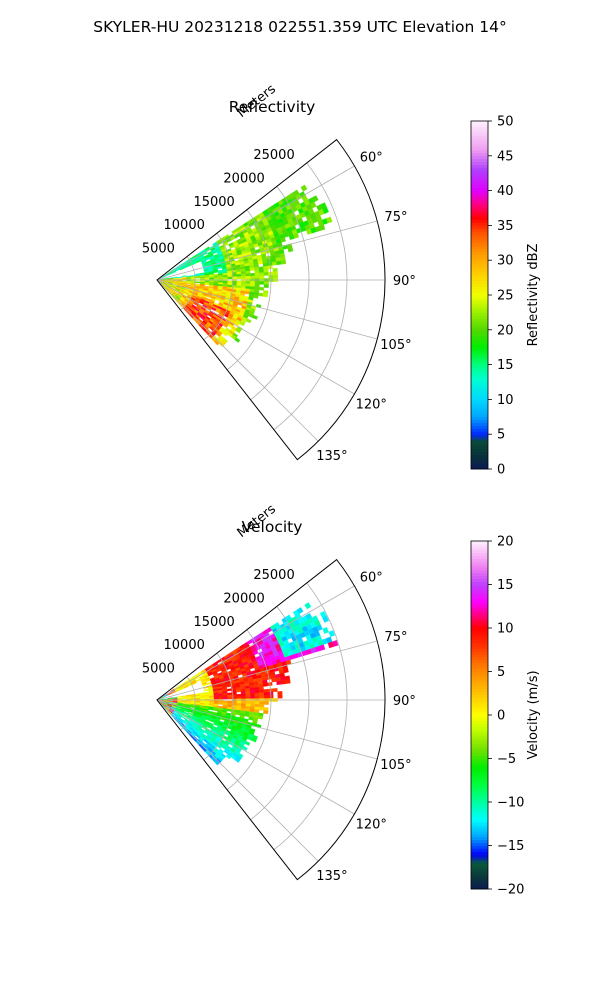 The image size is (600, 1000). Describe the element at coordinates (331, 876) in the screenshot. I see `azimuth-tick-label: 135°` at that location.